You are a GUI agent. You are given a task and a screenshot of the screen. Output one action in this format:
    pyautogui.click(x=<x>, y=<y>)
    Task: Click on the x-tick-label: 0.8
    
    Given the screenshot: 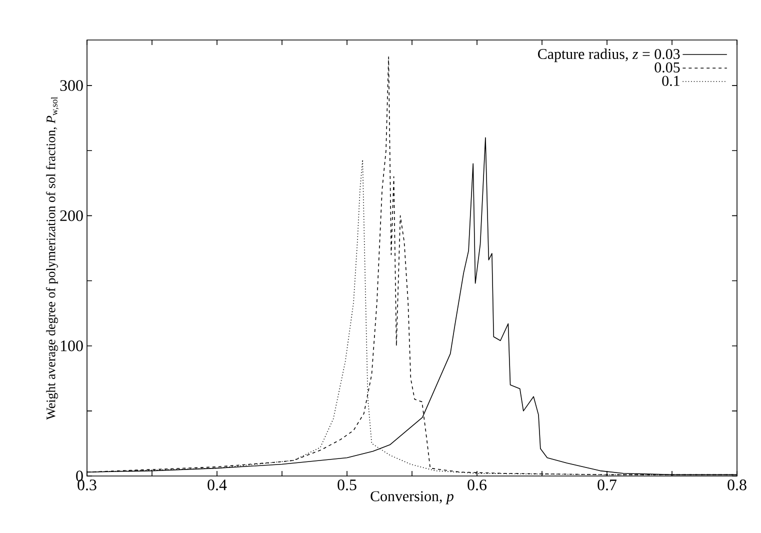 What is the action you would take?
    pyautogui.click(x=737, y=485)
    